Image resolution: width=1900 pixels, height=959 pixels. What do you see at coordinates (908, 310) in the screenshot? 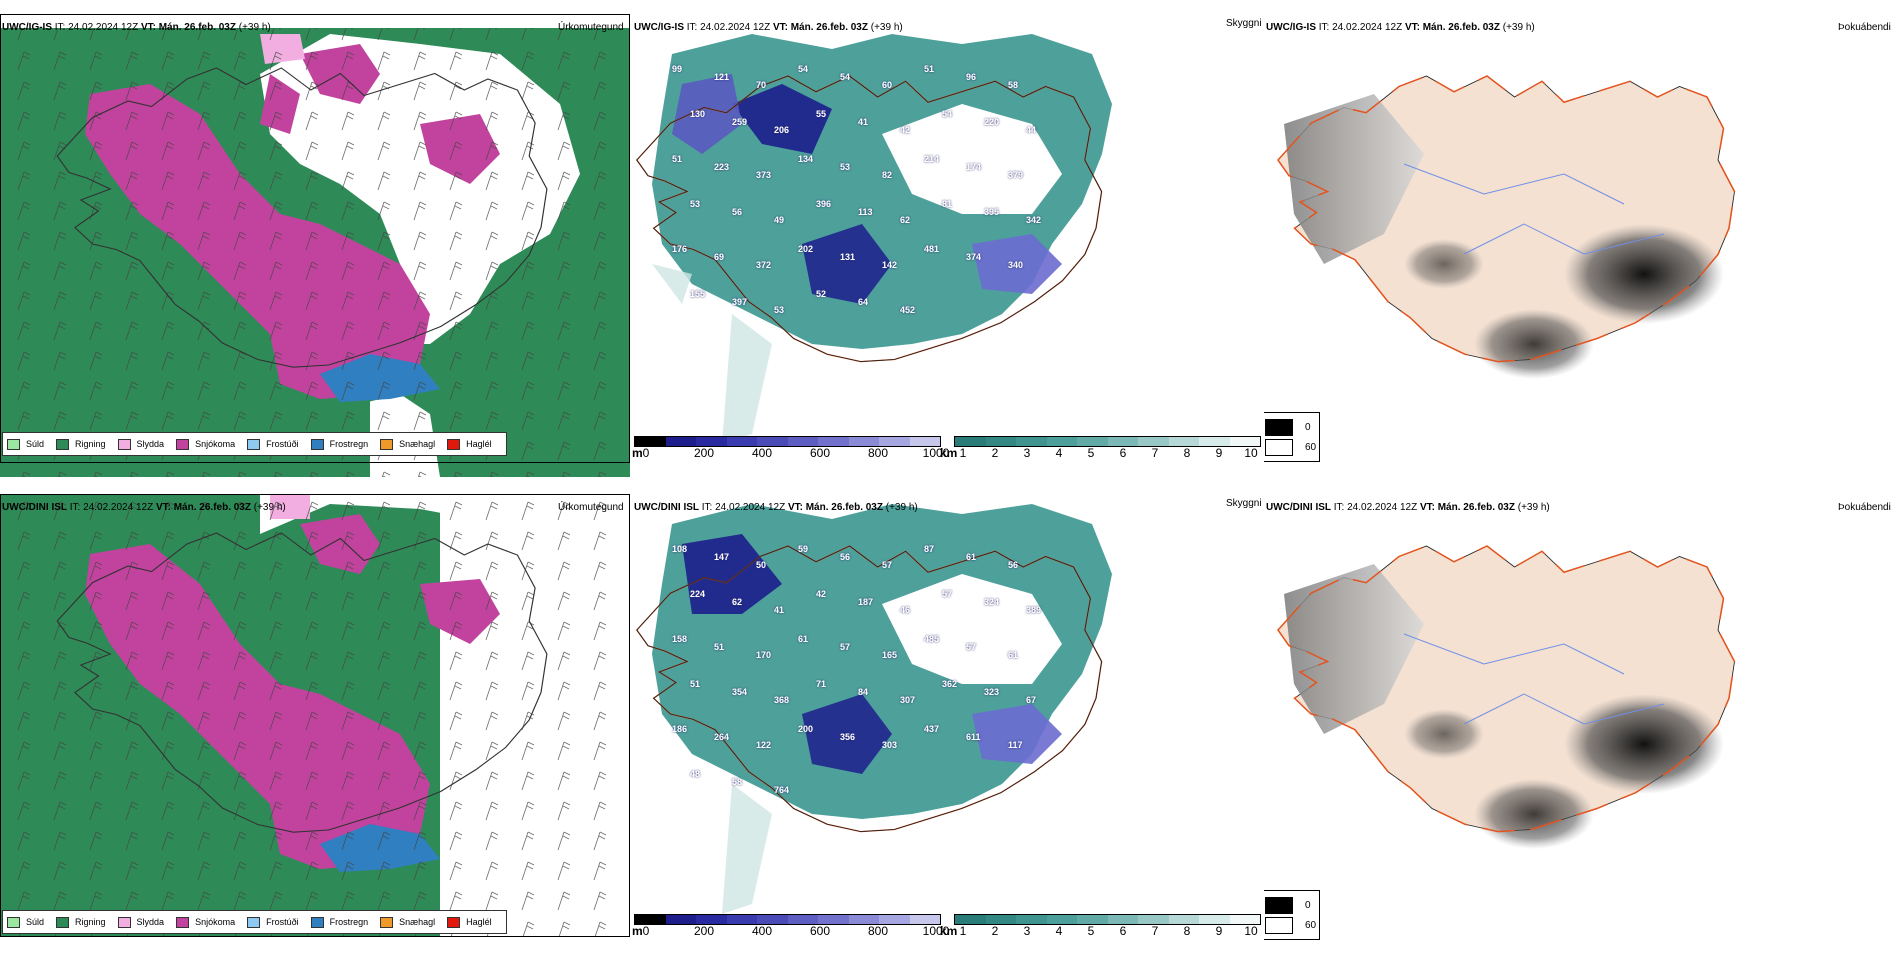
I see `height-label: 452` at bounding box center [908, 310].